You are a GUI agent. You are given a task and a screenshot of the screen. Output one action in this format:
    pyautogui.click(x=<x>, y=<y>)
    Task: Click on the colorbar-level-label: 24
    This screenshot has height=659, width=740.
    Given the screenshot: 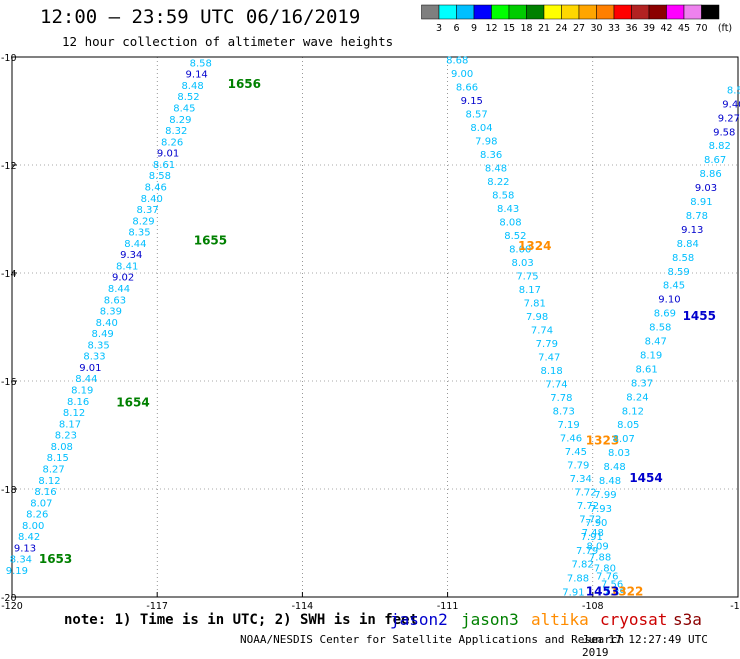 What is the action you would take?
    pyautogui.click(x=561, y=28)
    